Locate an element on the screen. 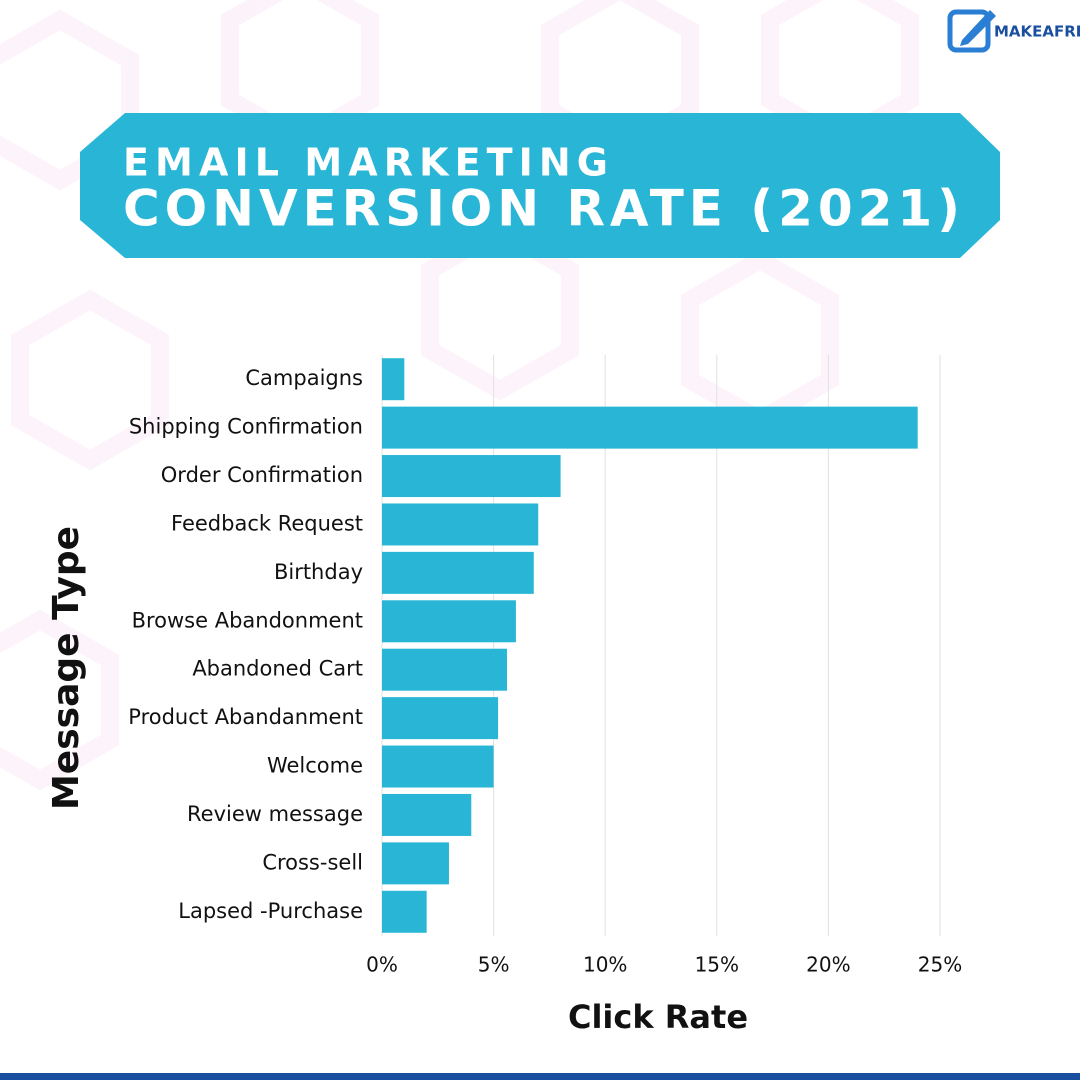 This screenshot has width=1080, height=1080. x-axis-label: Click Rate is located at coordinates (658, 1017).